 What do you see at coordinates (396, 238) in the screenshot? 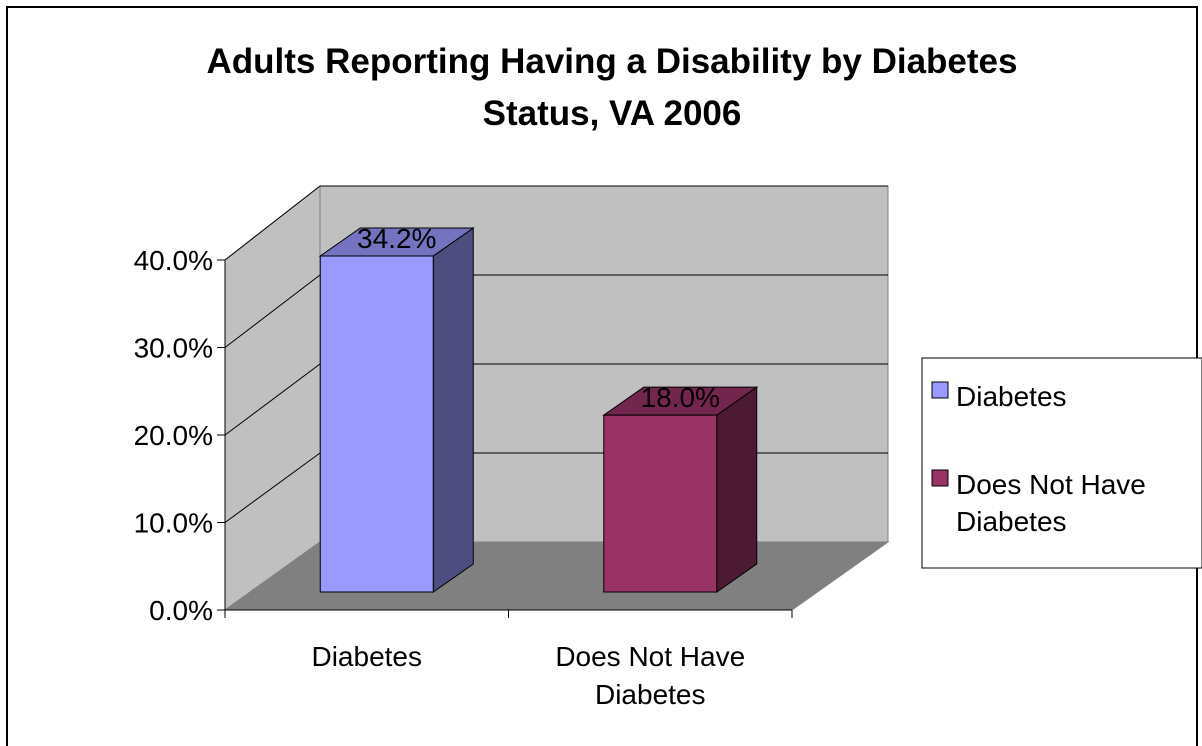
I see `data-label-1: 34.2%` at bounding box center [396, 238].